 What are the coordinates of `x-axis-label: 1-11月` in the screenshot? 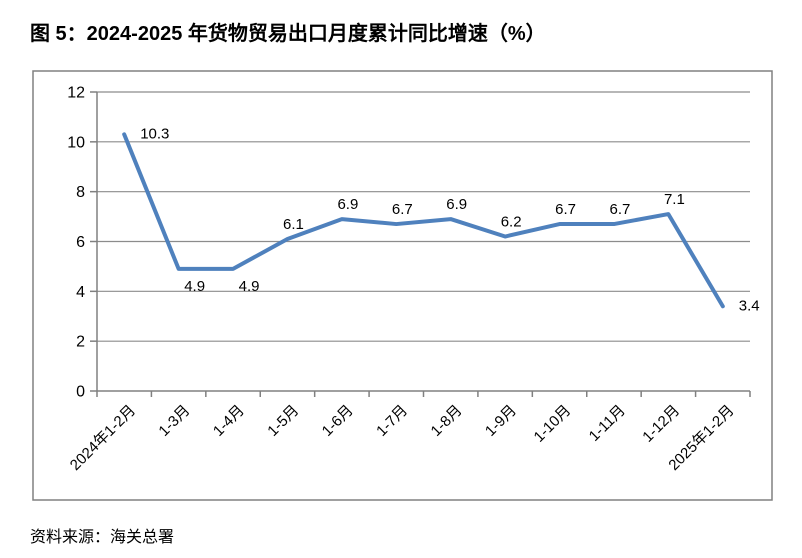 It's located at (607, 423).